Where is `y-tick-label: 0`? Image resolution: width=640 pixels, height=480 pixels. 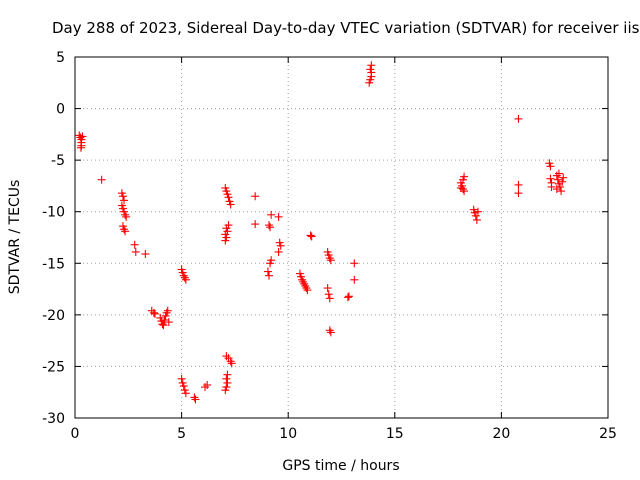
y-tick-label: 0 is located at coordinates (60, 110).